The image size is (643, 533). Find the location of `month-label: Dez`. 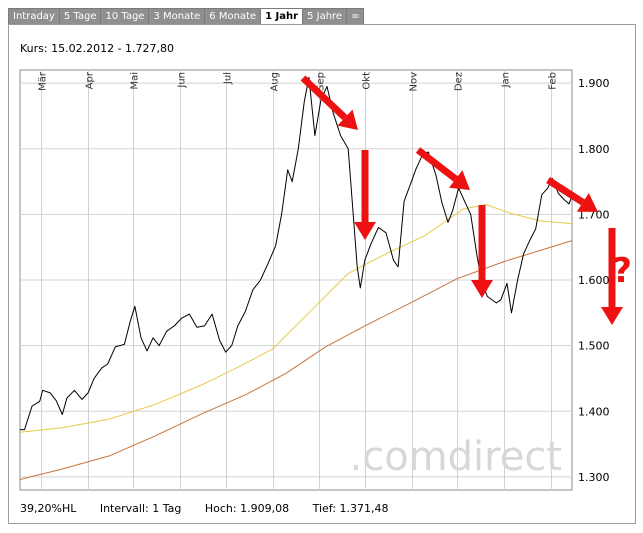

month-label: Dez is located at coordinates (459, 81).